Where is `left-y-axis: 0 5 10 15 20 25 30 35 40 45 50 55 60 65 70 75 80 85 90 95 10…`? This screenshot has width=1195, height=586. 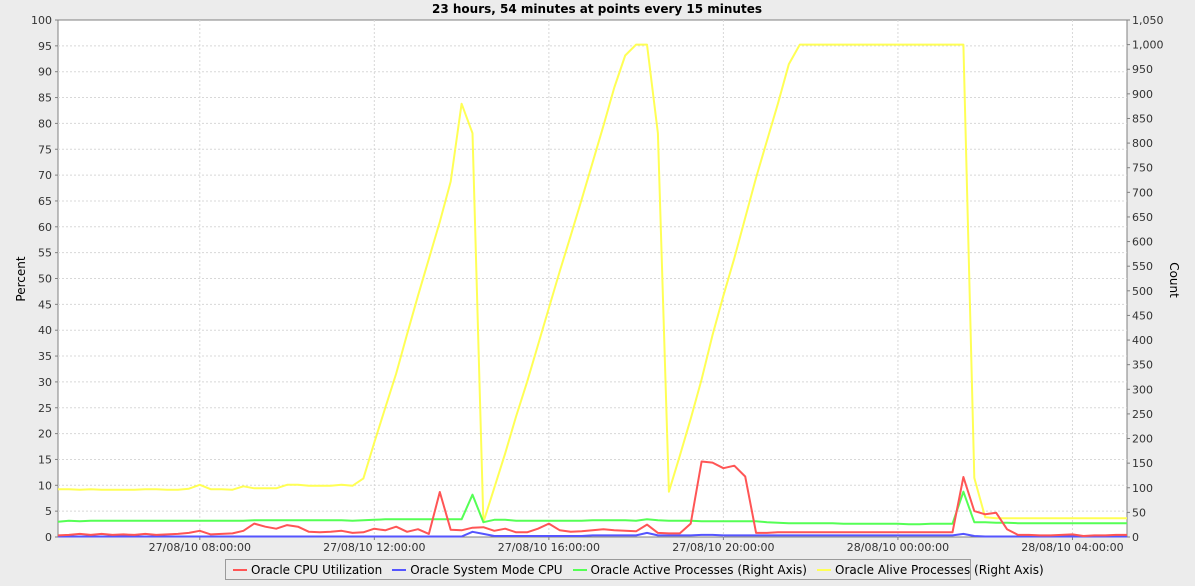 left-y-axis: 0 5 10 15 20 25 30 35 40 45 50 55 60 65 70 75 80 85 90 95 10… is located at coordinates (44, 279).